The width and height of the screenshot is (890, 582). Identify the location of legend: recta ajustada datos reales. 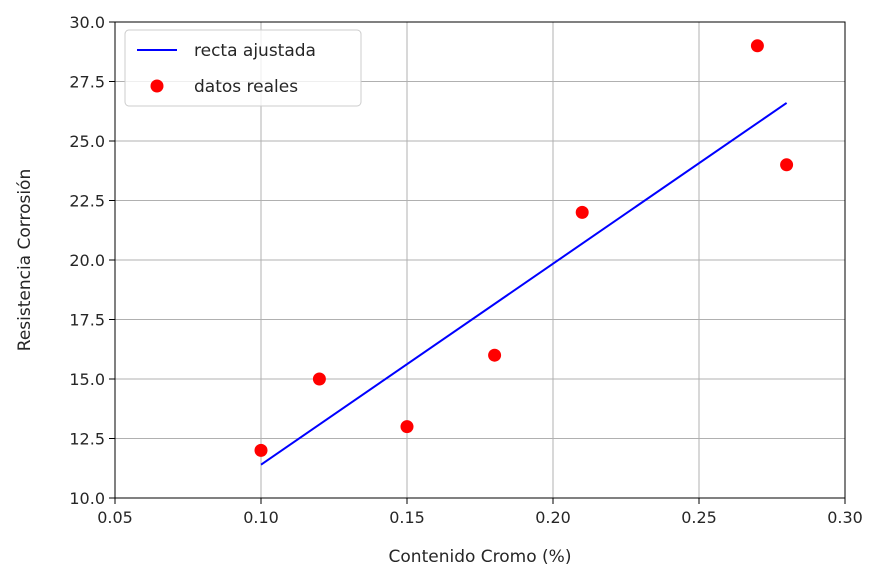
(243, 68).